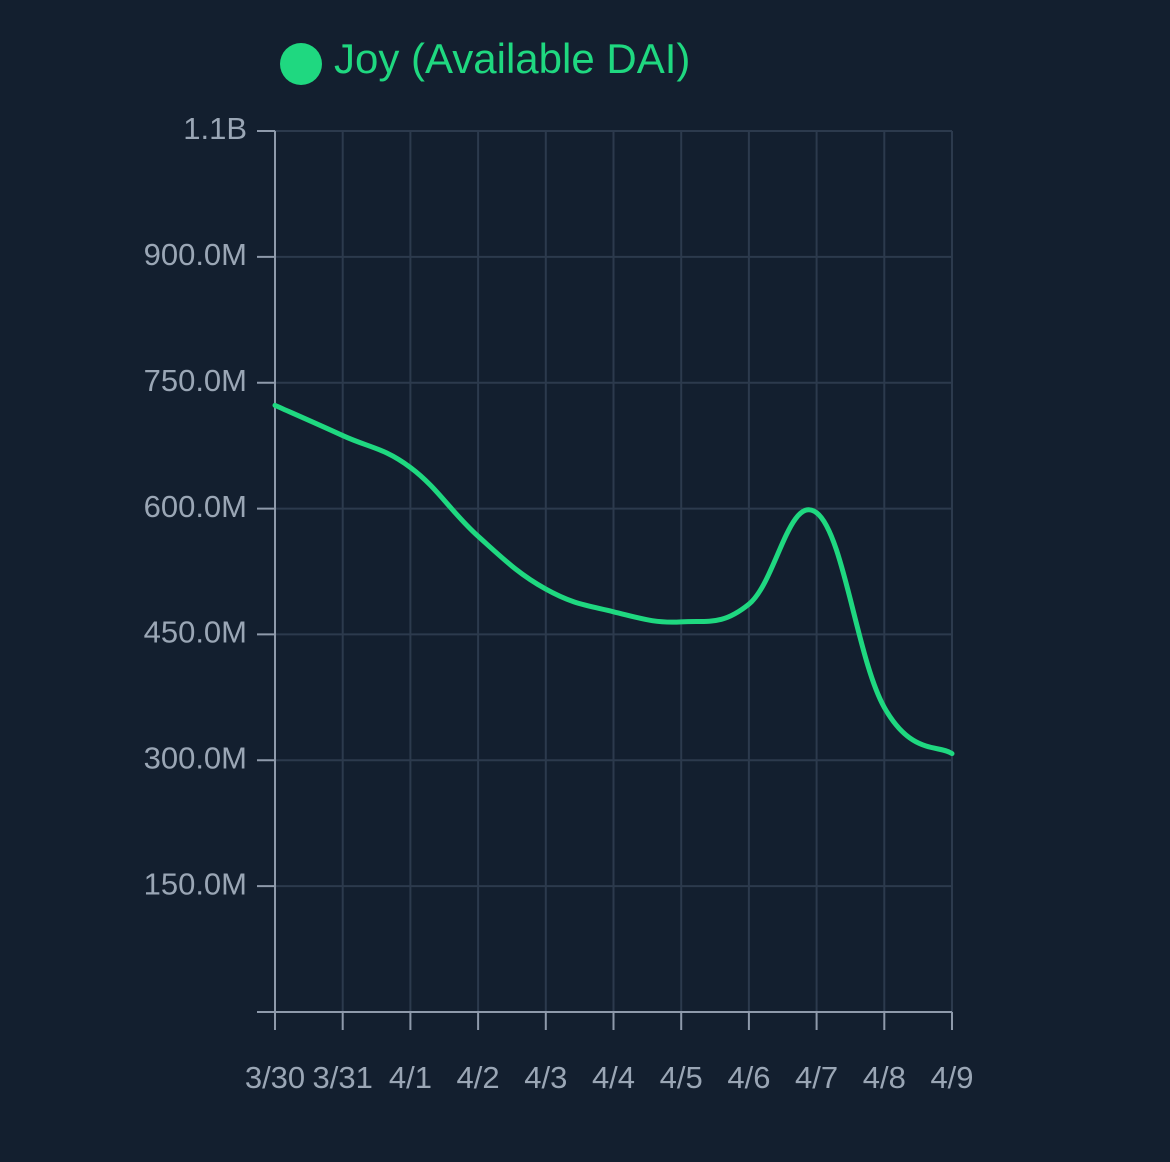 The image size is (1170, 1162). What do you see at coordinates (215, 128) in the screenshot?
I see `y-tick-label: 1.1B` at bounding box center [215, 128].